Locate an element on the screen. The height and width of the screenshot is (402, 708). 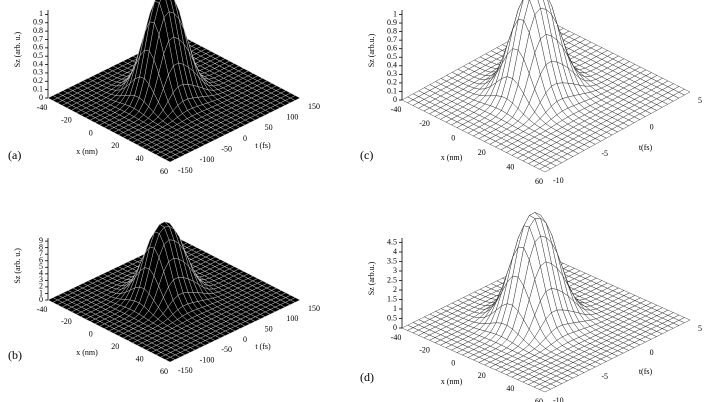
z-tick-label: 0.1 is located at coordinates (392, 90).